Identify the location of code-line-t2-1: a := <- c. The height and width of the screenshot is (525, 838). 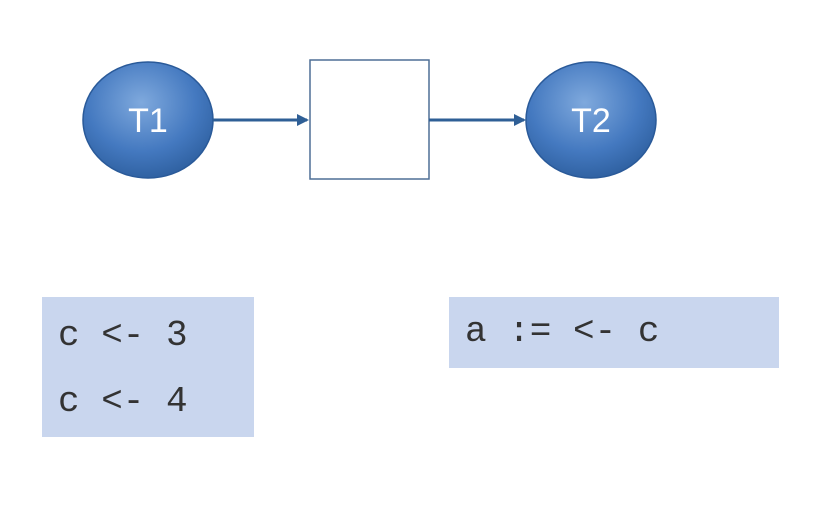
(562, 331).